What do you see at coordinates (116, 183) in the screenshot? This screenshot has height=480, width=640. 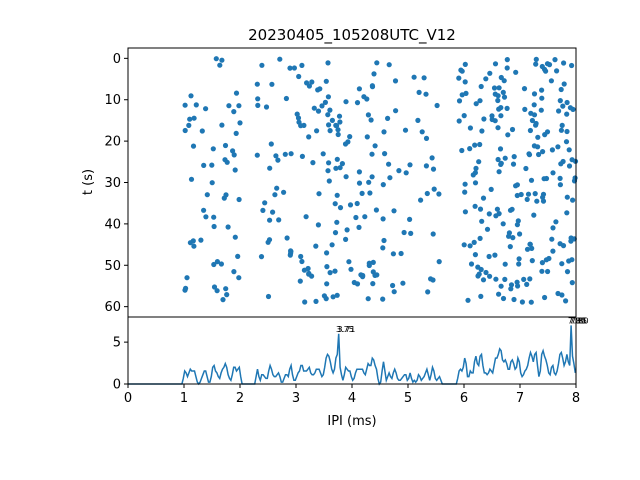 I see `raster-y-ticks: 0 10 20 30 40 50 60` at bounding box center [116, 183].